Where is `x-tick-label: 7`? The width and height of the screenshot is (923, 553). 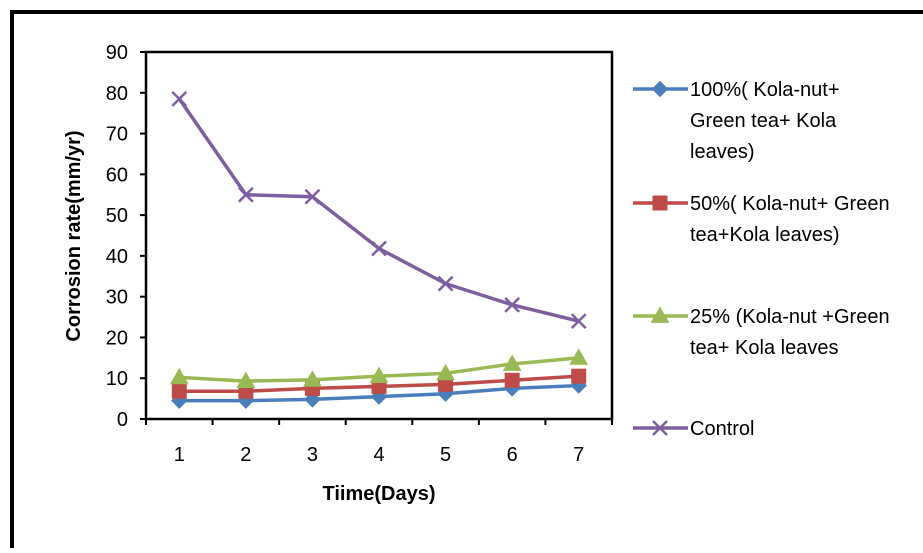 x-tick-label: 7 is located at coordinates (578, 455).